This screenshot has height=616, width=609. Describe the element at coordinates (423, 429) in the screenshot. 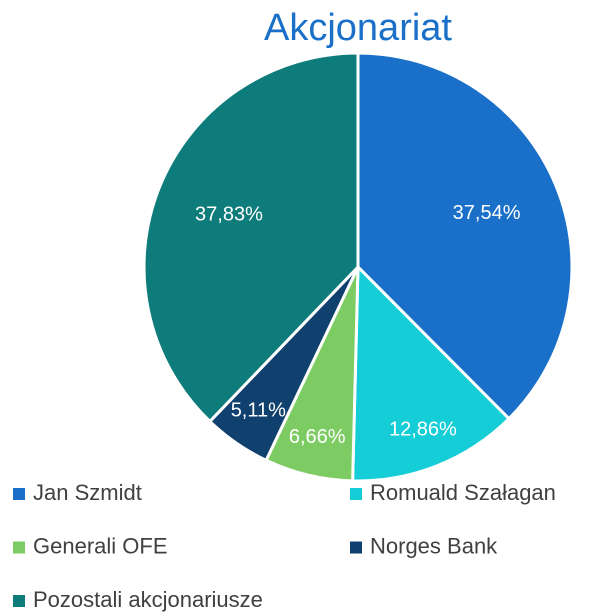

I see `data-label: 12,86%` at that location.